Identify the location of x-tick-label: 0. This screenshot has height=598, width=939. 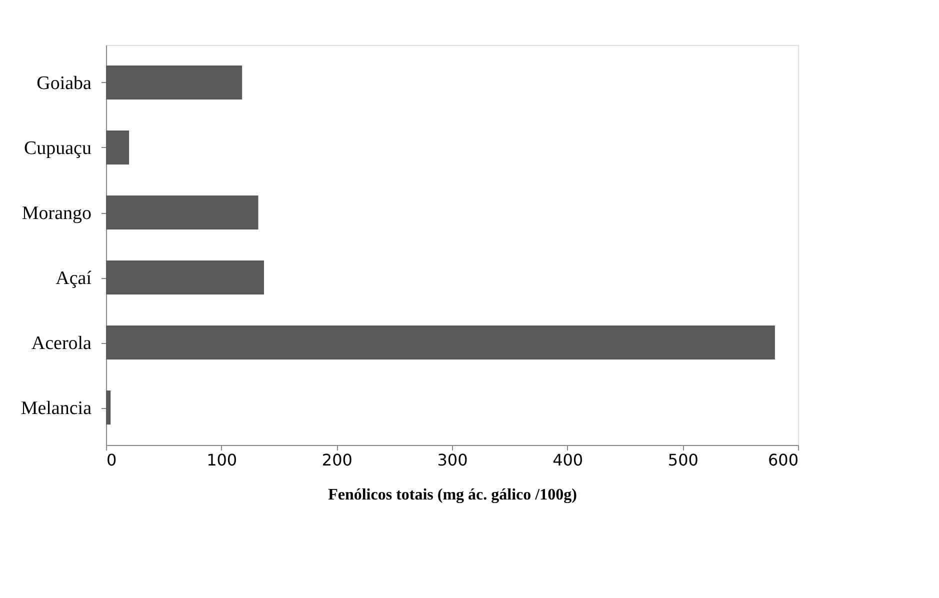
(111, 460).